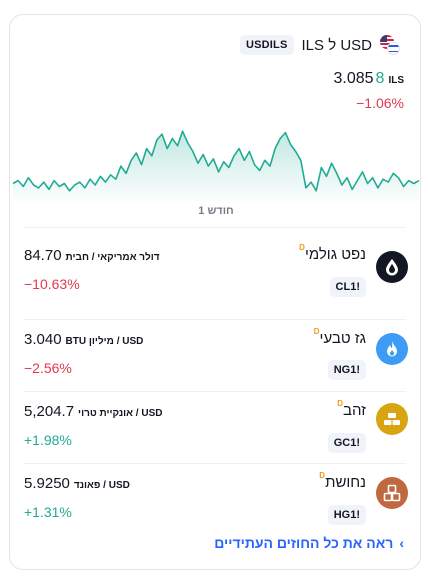 The image size is (428, 580). I want to click on pair-name: USD ל ILS, so click(336, 45).